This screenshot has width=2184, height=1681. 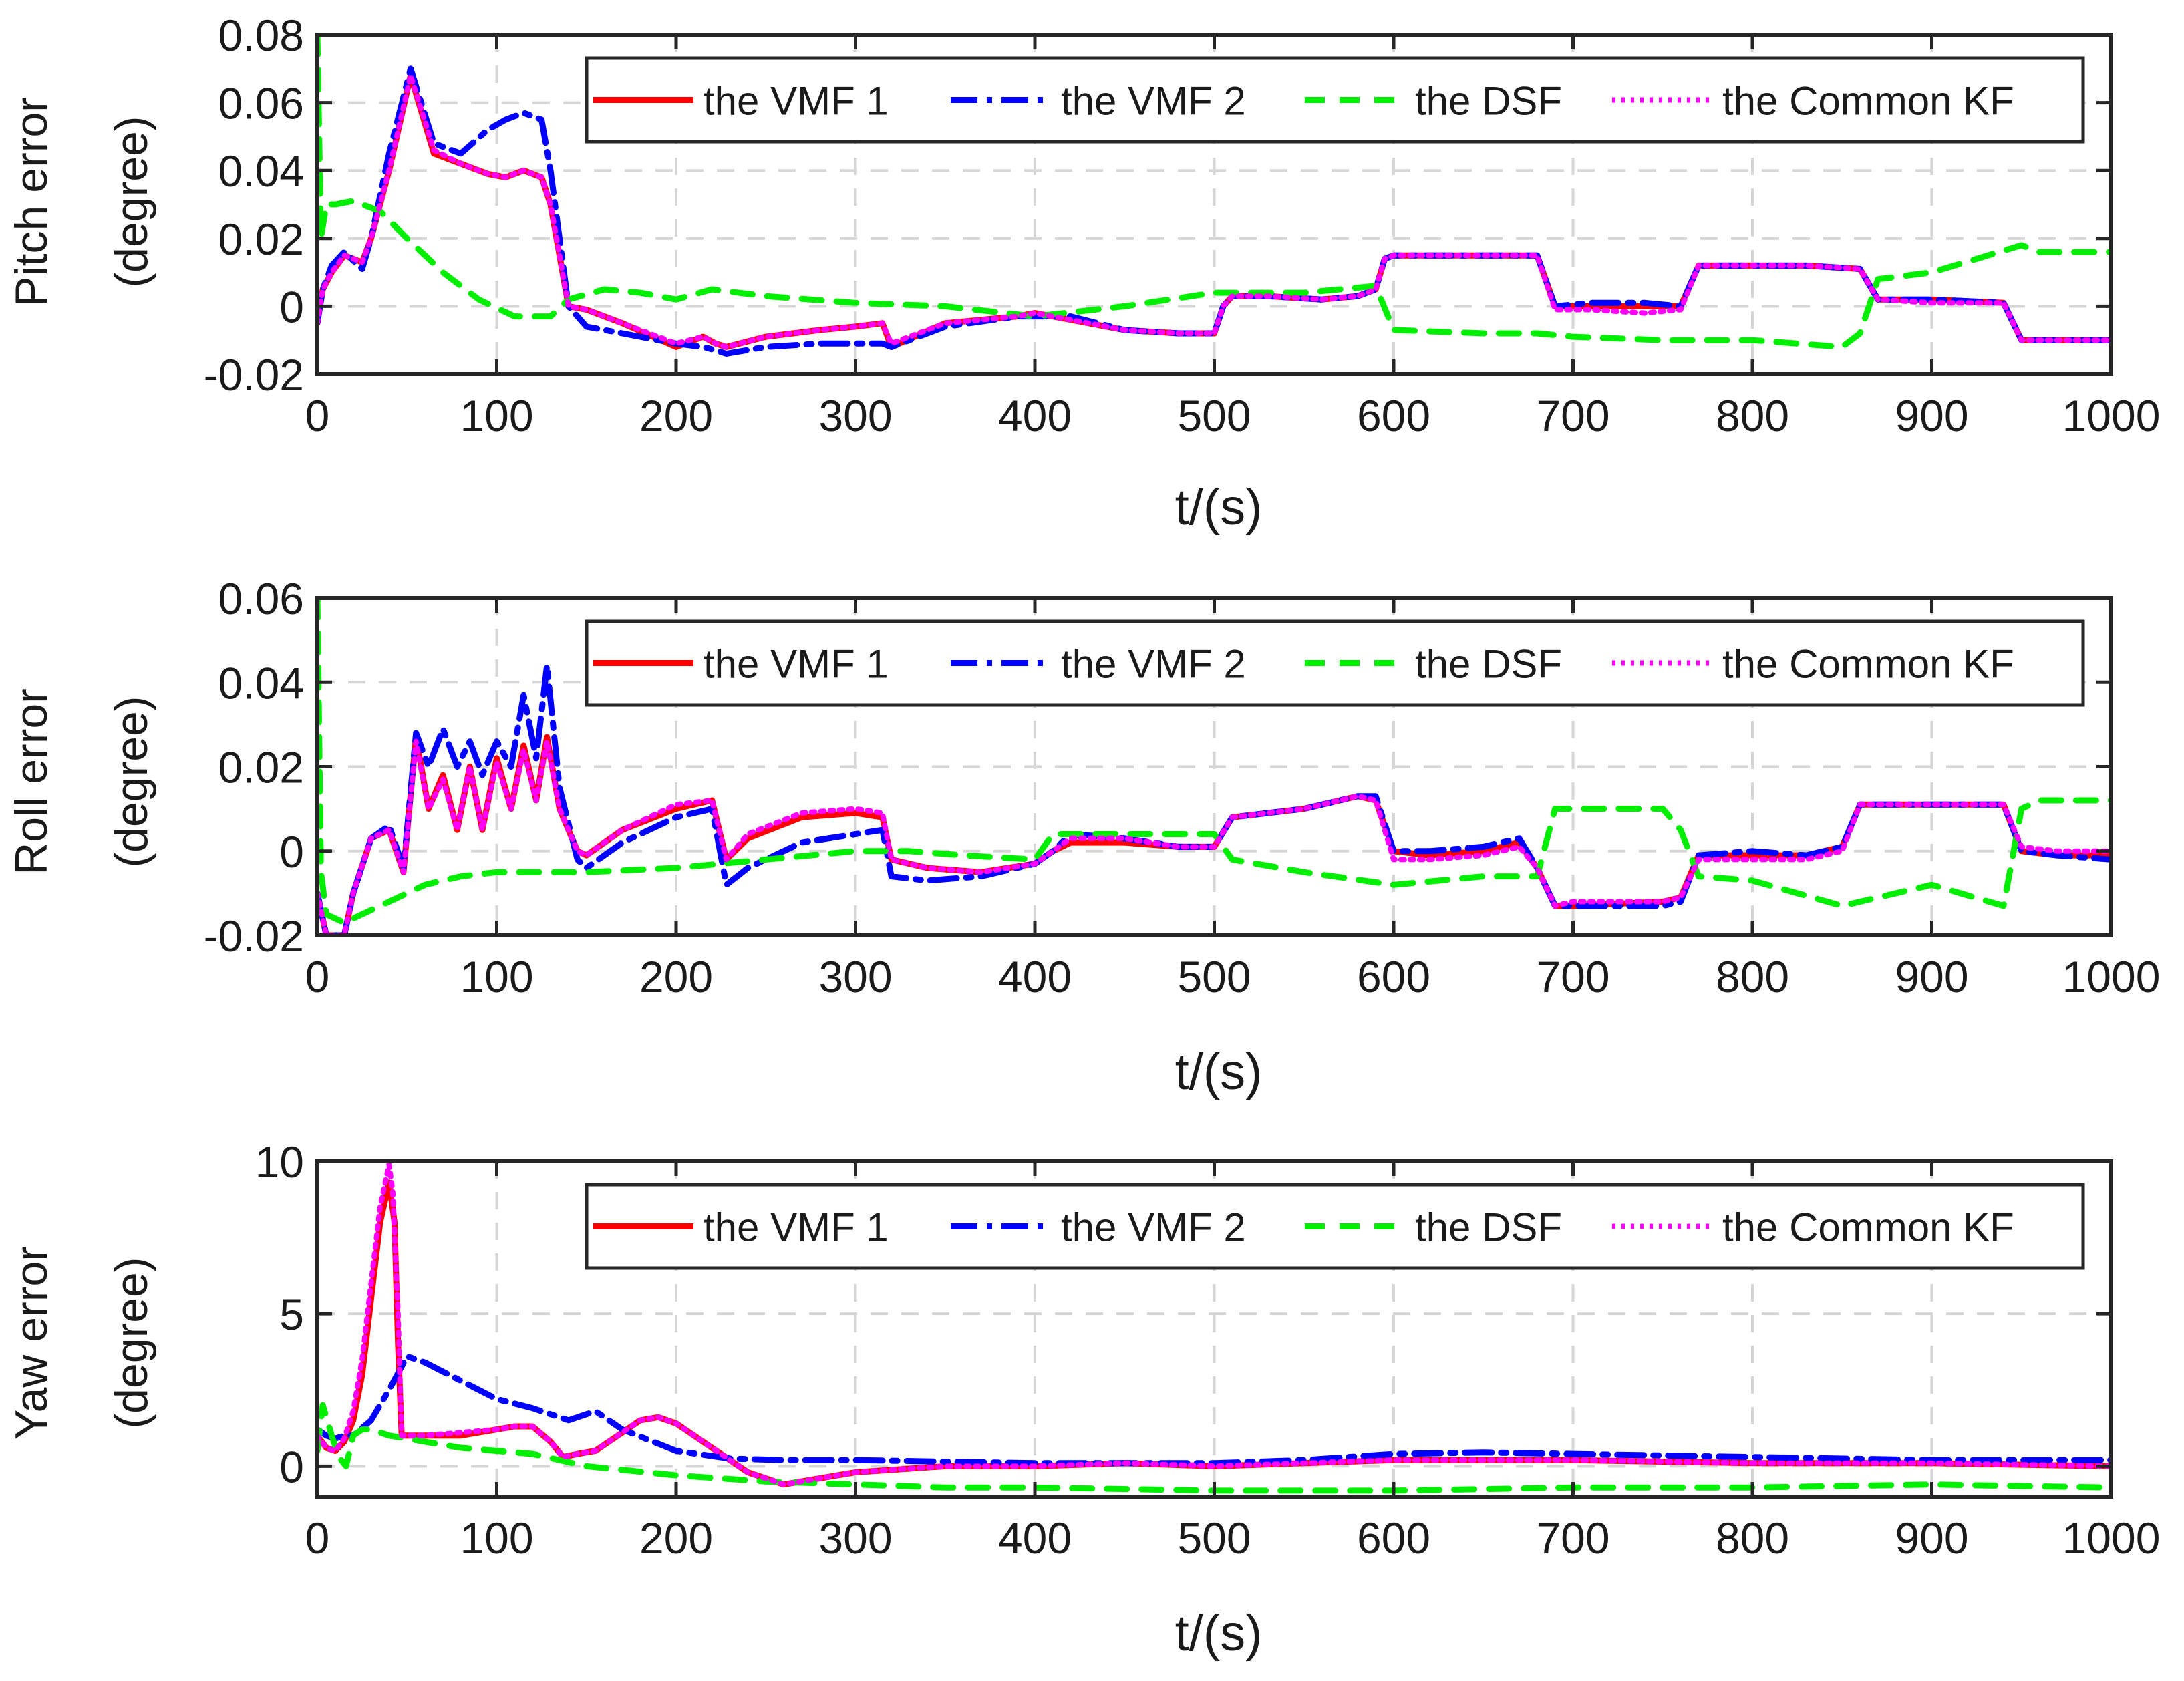 What do you see at coordinates (855, 977) in the screenshot?
I see `roll-xtick-label-300: 300` at bounding box center [855, 977].